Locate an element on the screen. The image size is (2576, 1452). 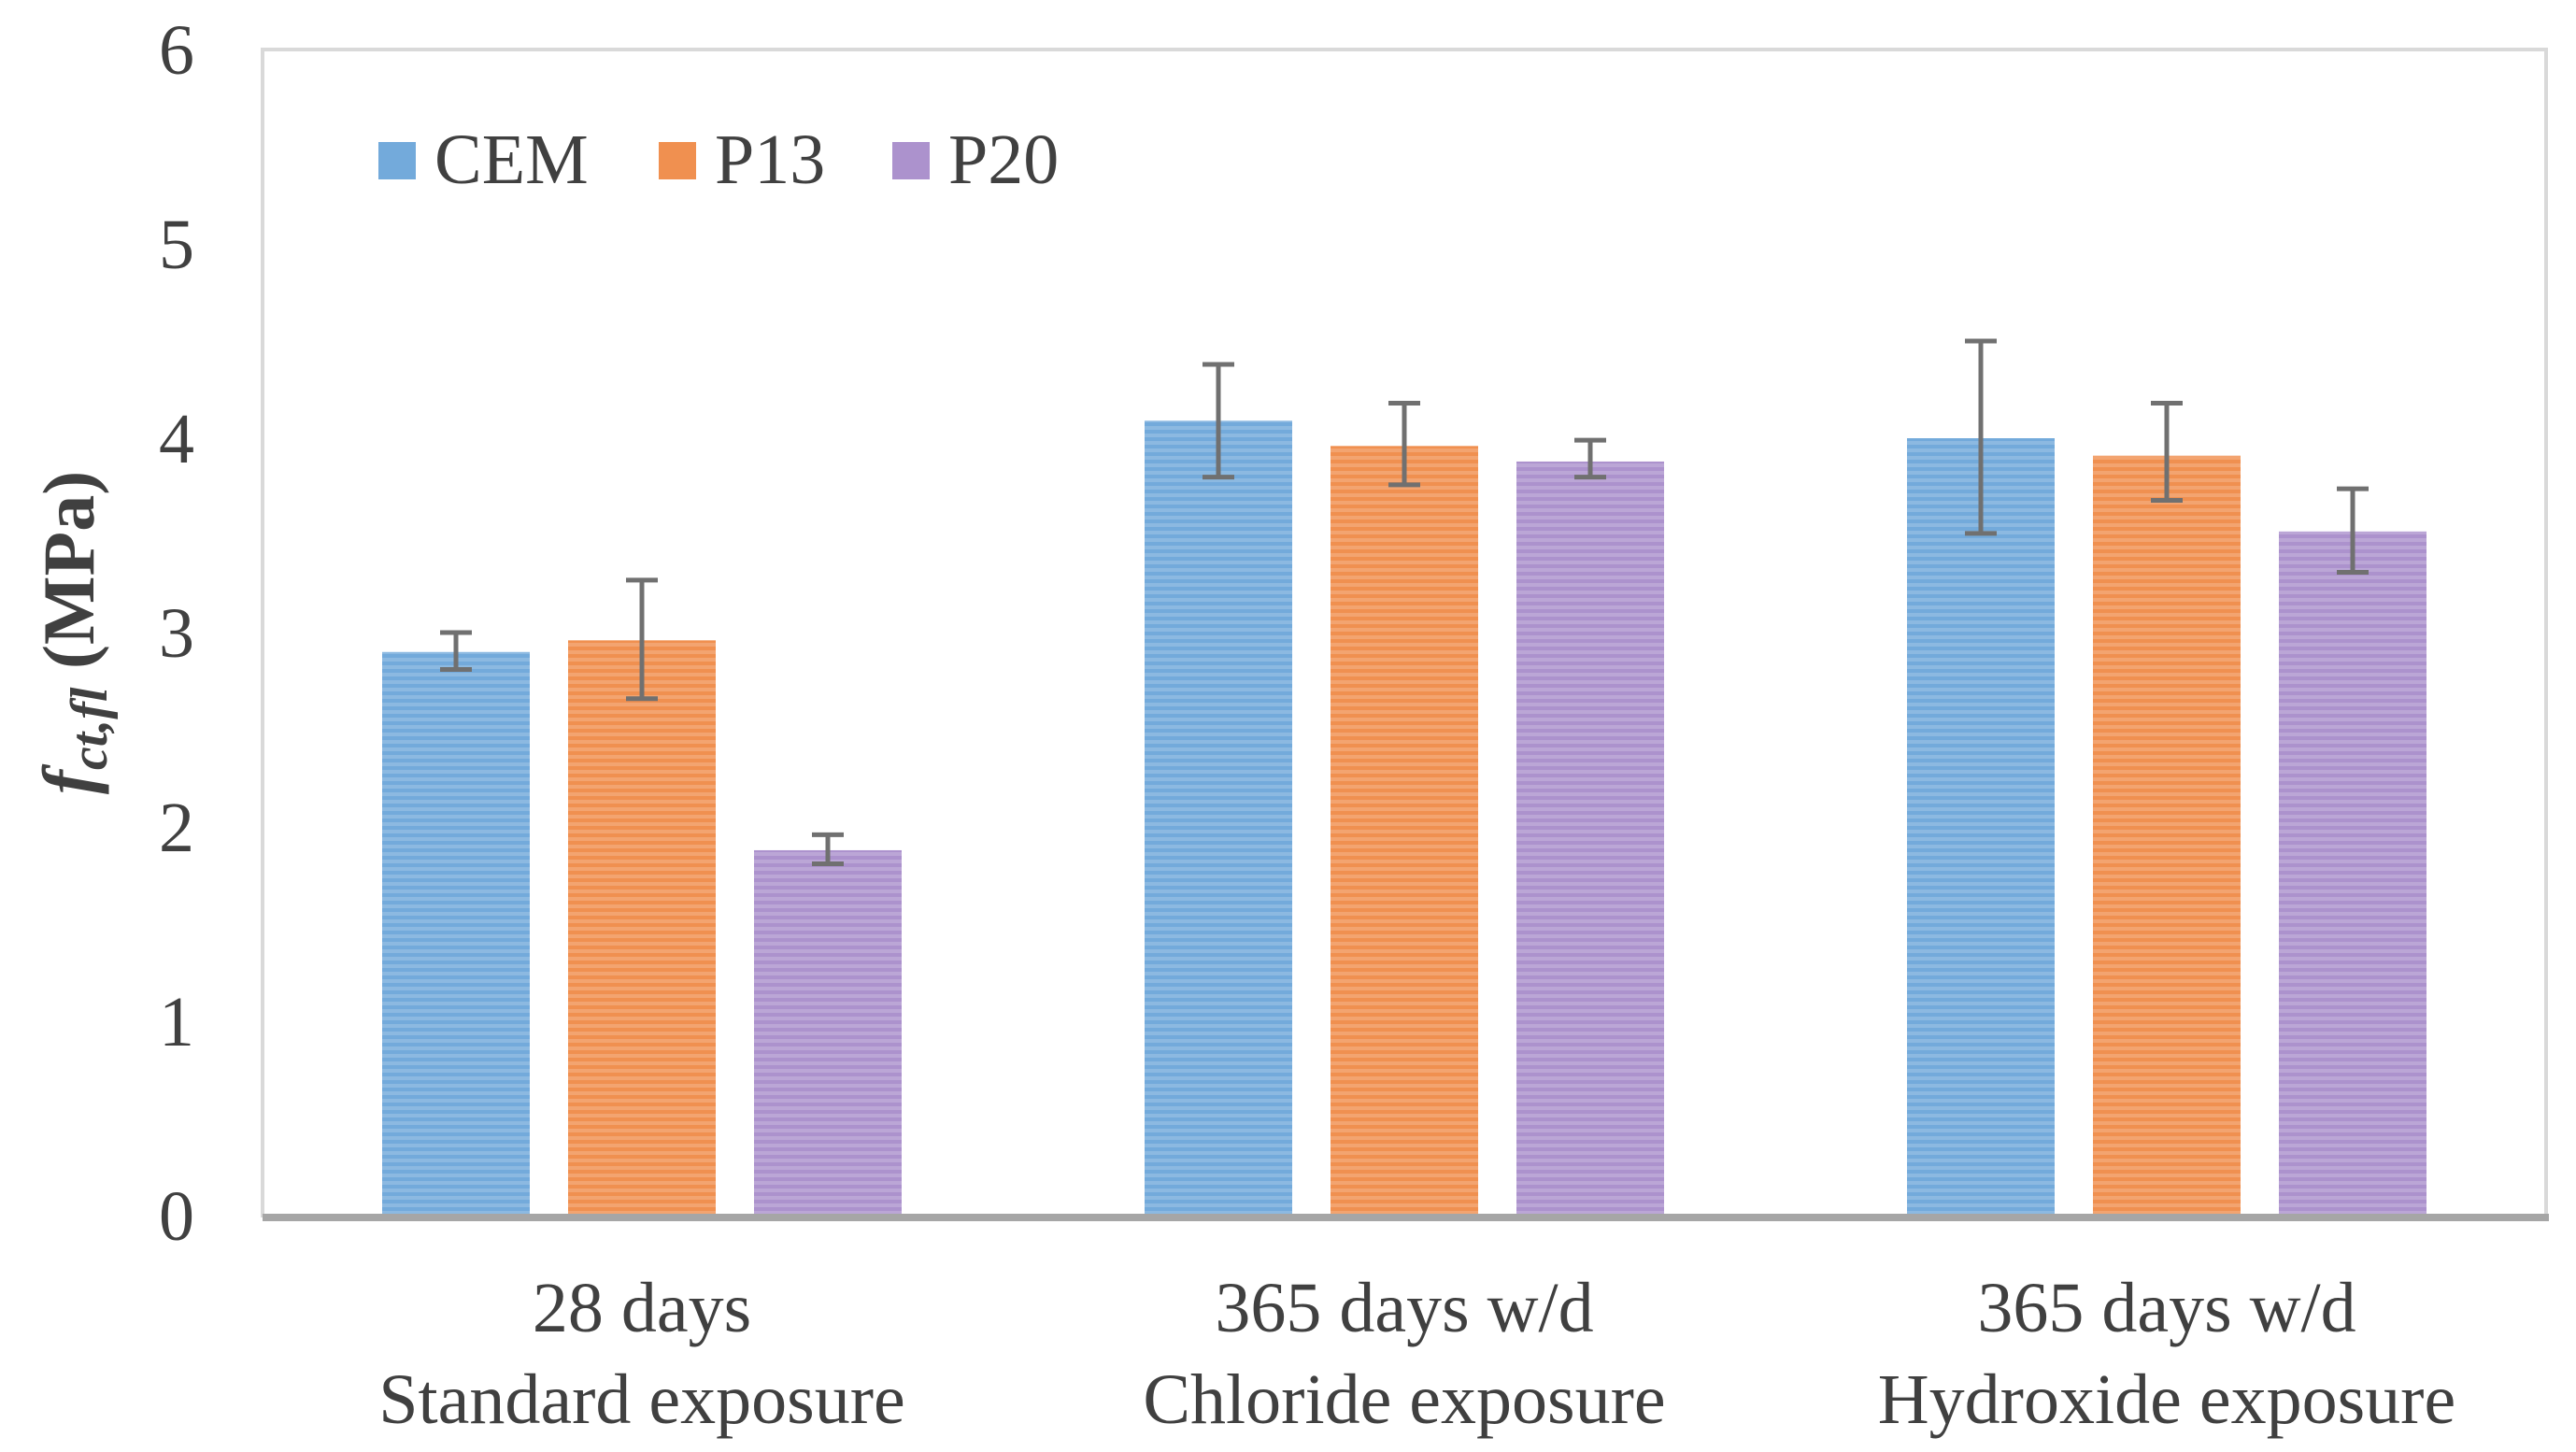
y-label-sub: ct,fl is located at coordinates (90, 729).